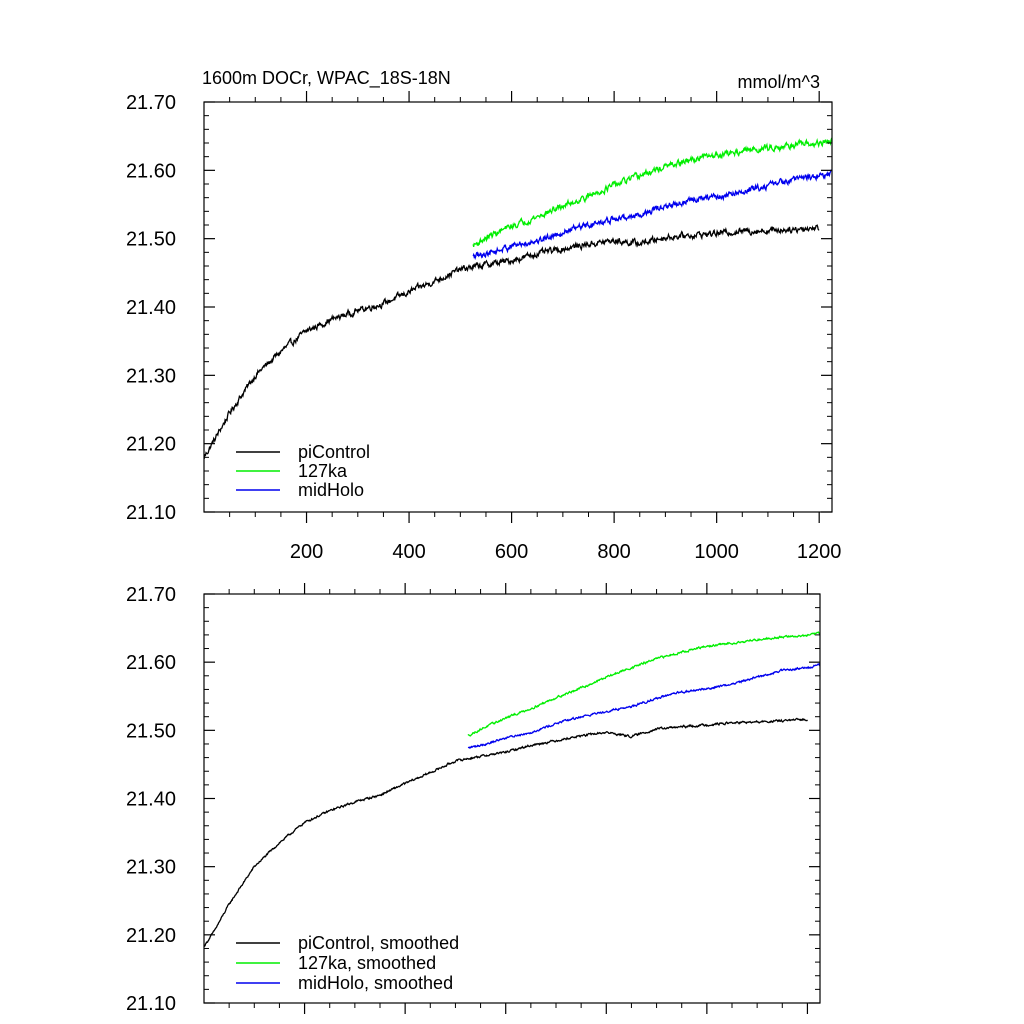 The height and width of the screenshot is (1024, 1024). What do you see at coordinates (652, 215) in the screenshot?
I see `series-line-midholo` at bounding box center [652, 215].